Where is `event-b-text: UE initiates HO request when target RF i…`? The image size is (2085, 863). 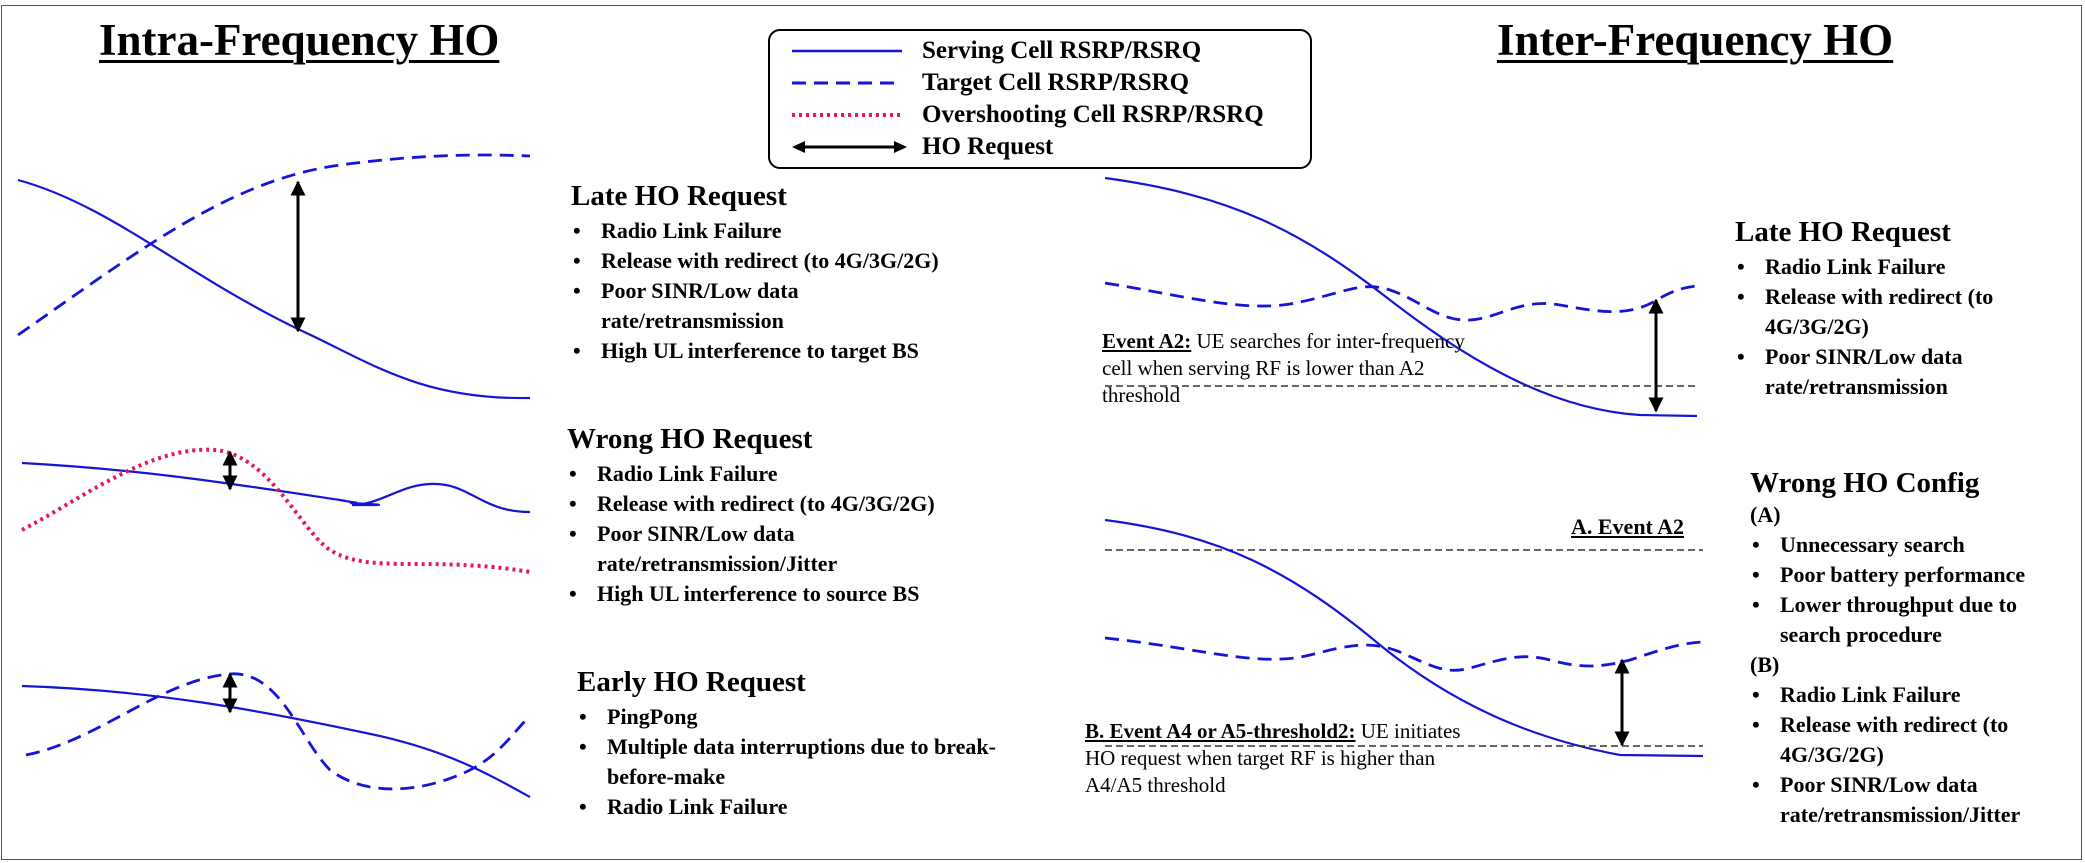 event-b-text: UE initiates HO request when target RF i… is located at coordinates (1273, 758).